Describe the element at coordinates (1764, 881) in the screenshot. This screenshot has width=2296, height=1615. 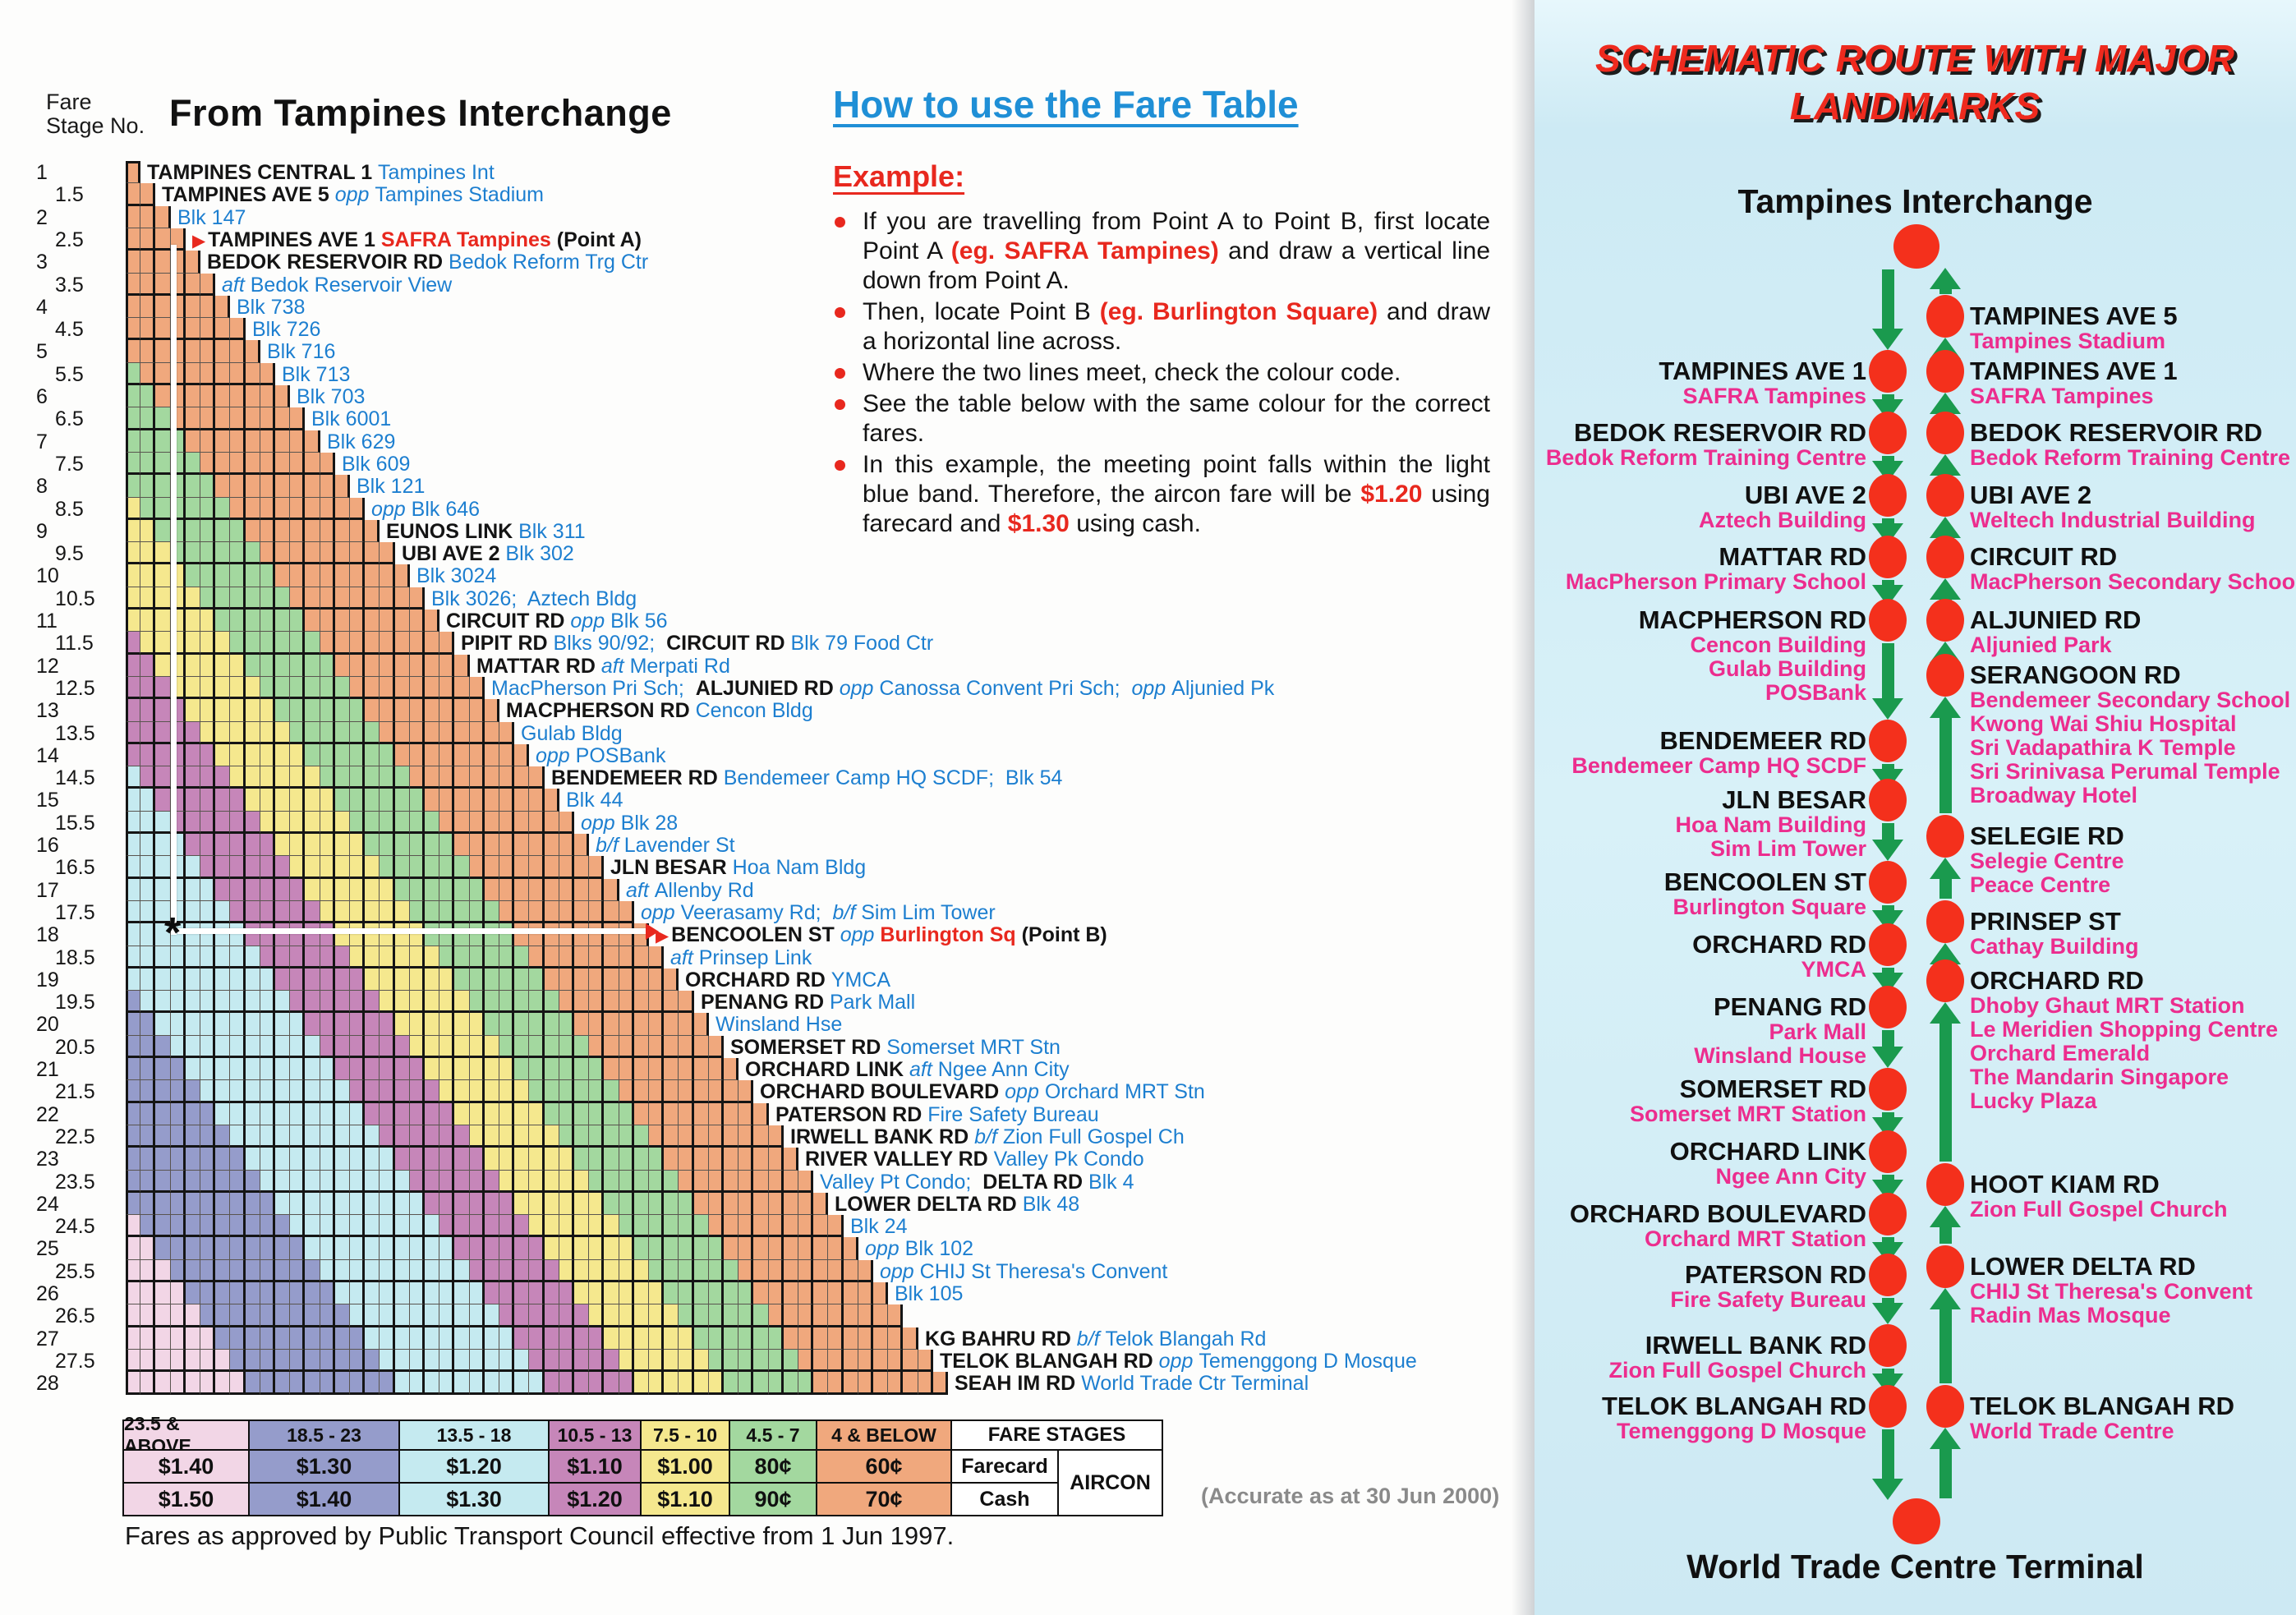
I see `stop-road-name: BENCOOLEN ST` at that location.